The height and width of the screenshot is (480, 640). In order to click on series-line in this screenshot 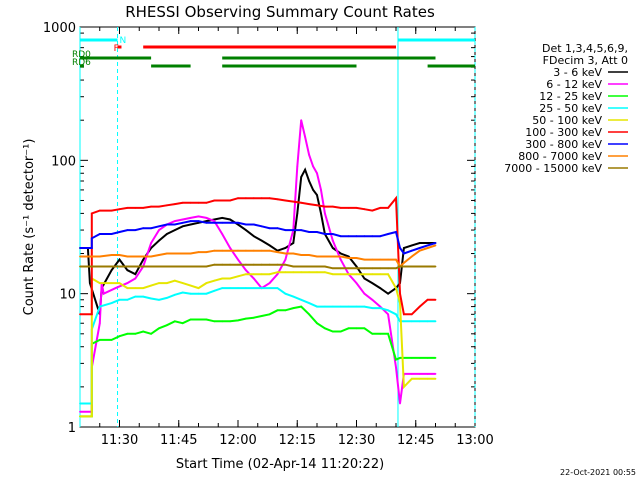, I will do `click(258, 266)`.